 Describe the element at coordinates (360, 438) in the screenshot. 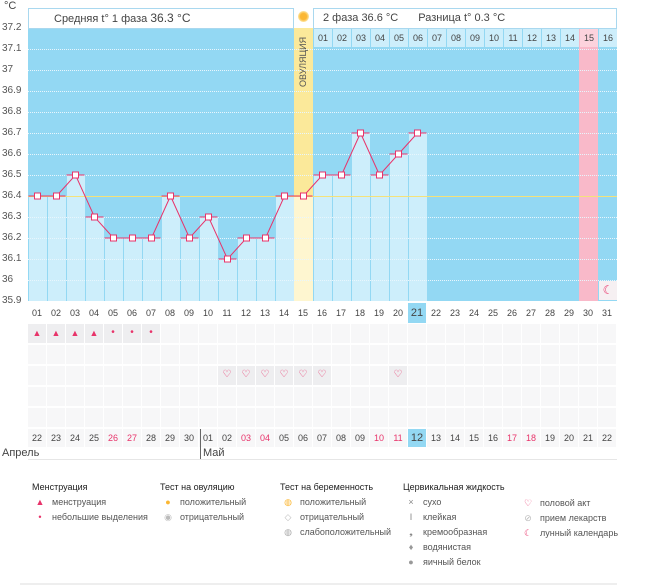

I see `calendar-date-label: 09` at that location.